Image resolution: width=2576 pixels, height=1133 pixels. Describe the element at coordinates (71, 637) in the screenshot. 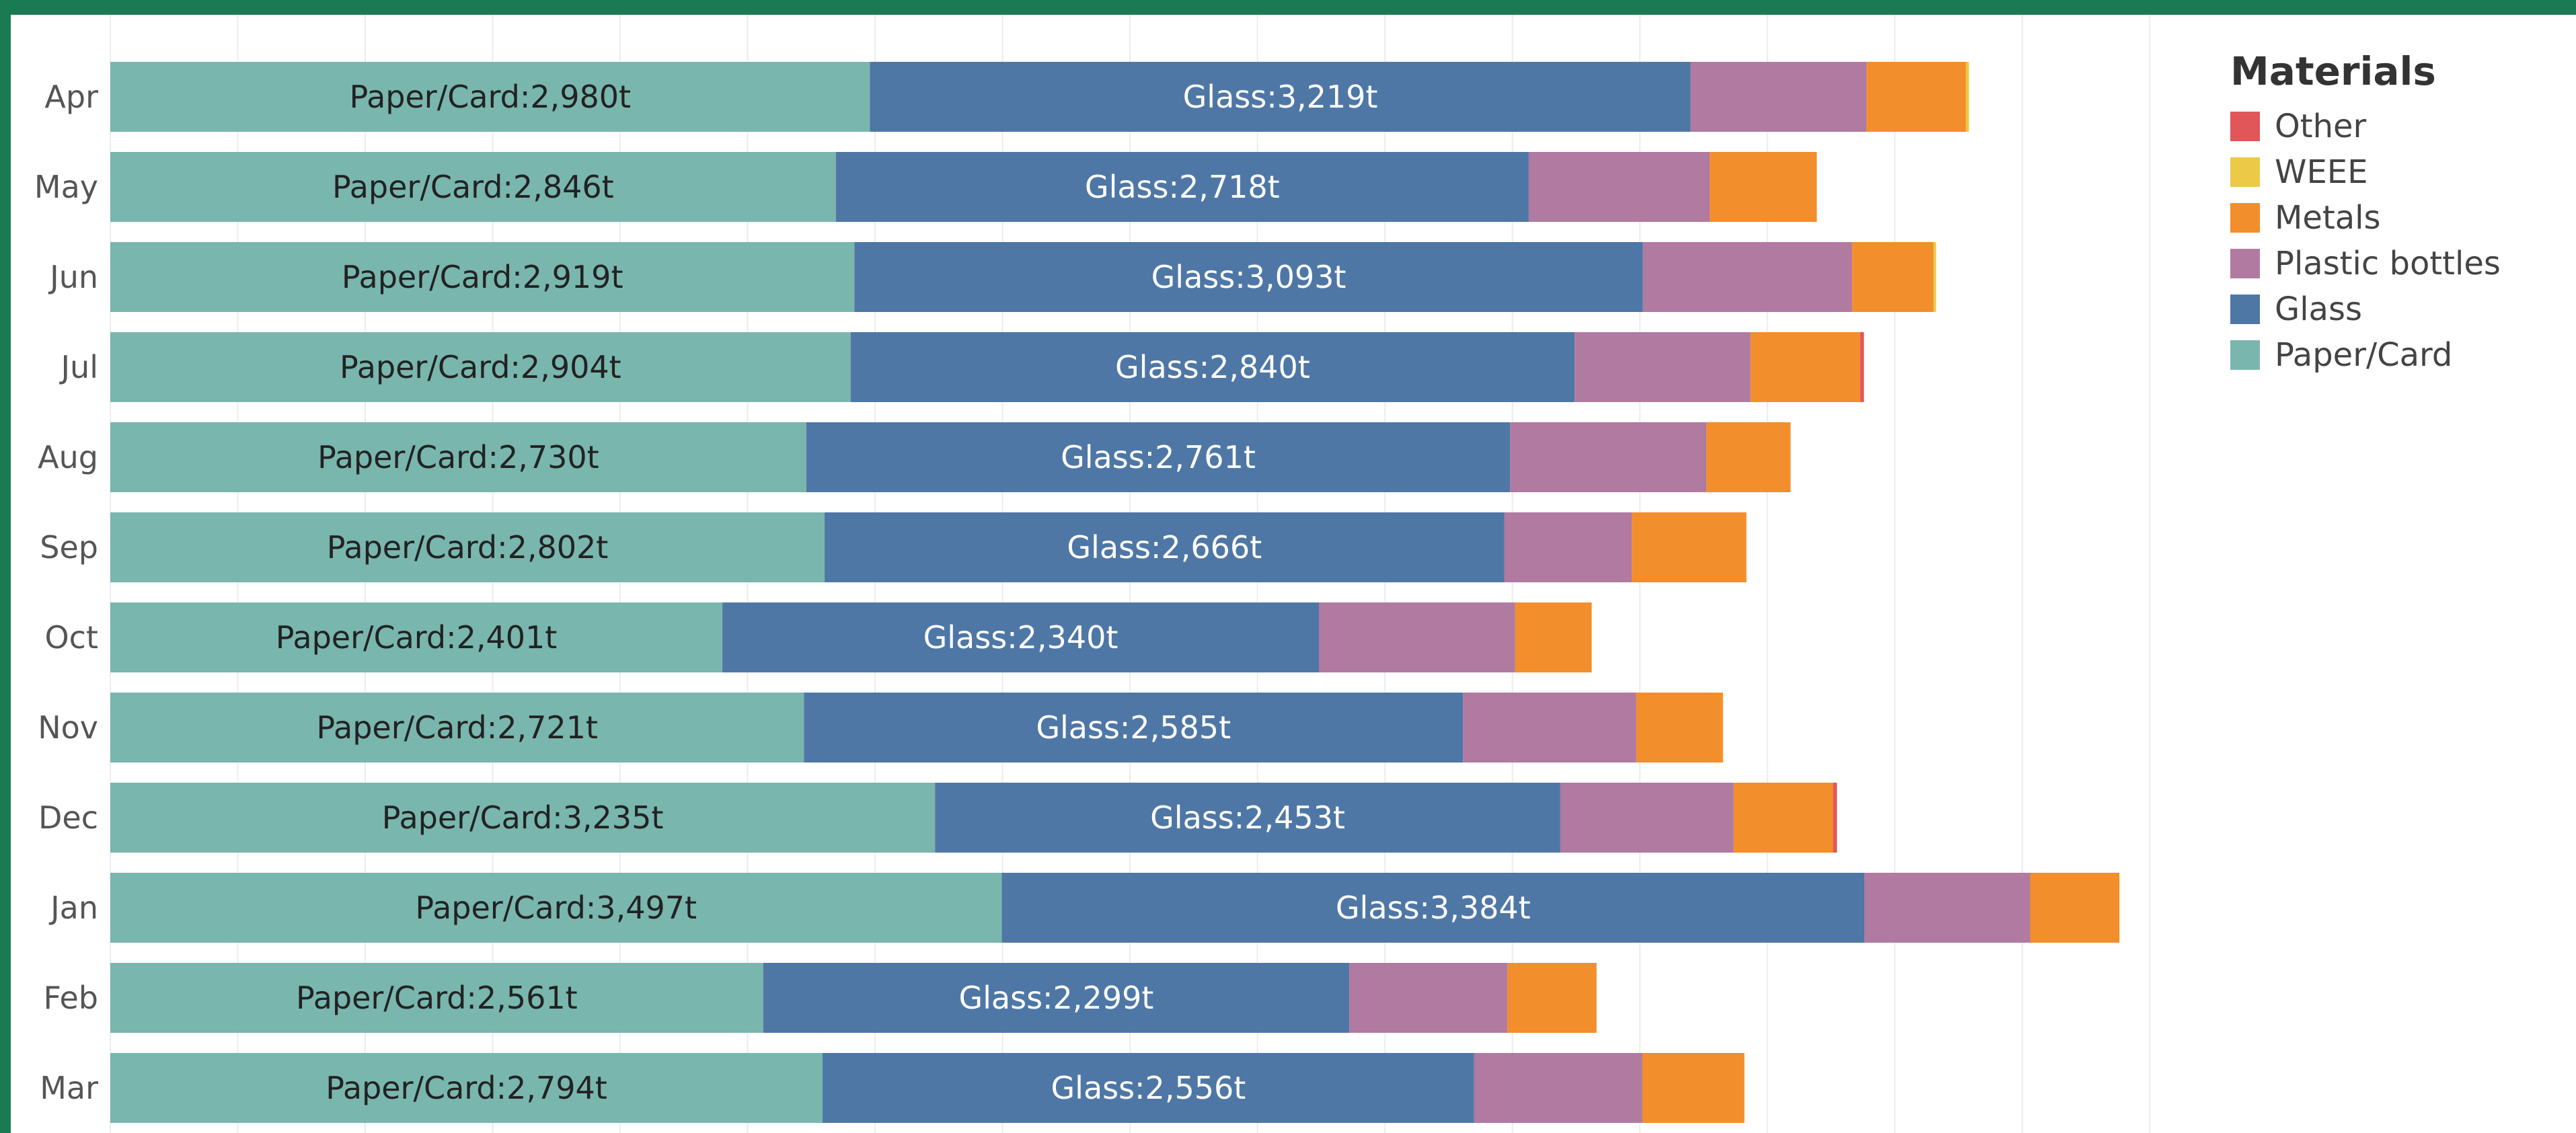

I see `category-label: Oct` at that location.